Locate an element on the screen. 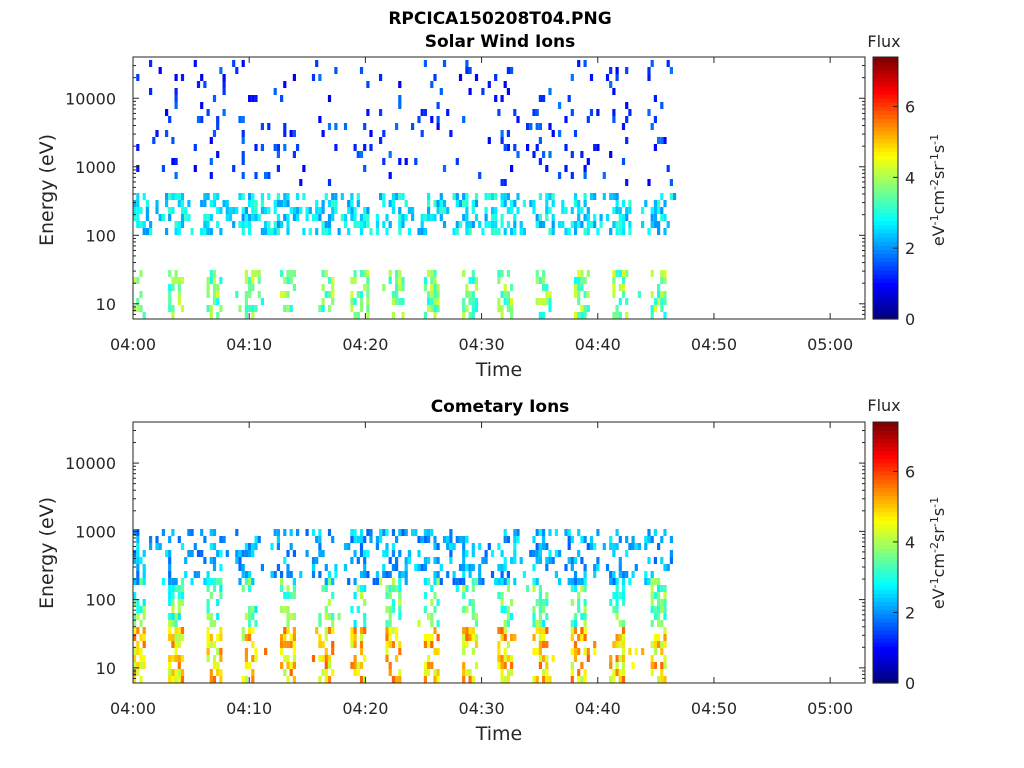 Image resolution: width=1024 pixels, height=768 pixels. x-tick-label: 04:50 is located at coordinates (714, 344).